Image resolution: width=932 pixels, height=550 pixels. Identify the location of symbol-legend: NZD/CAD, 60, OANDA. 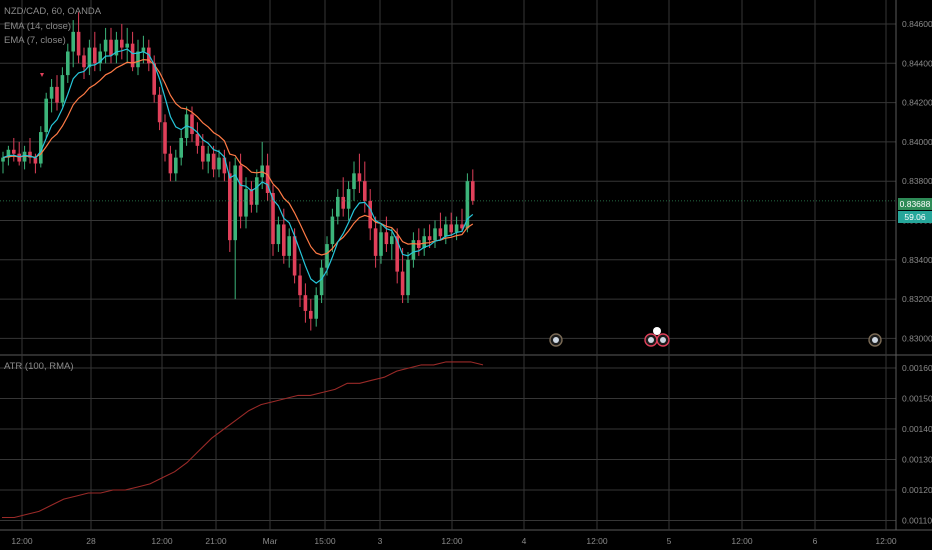
(53, 11).